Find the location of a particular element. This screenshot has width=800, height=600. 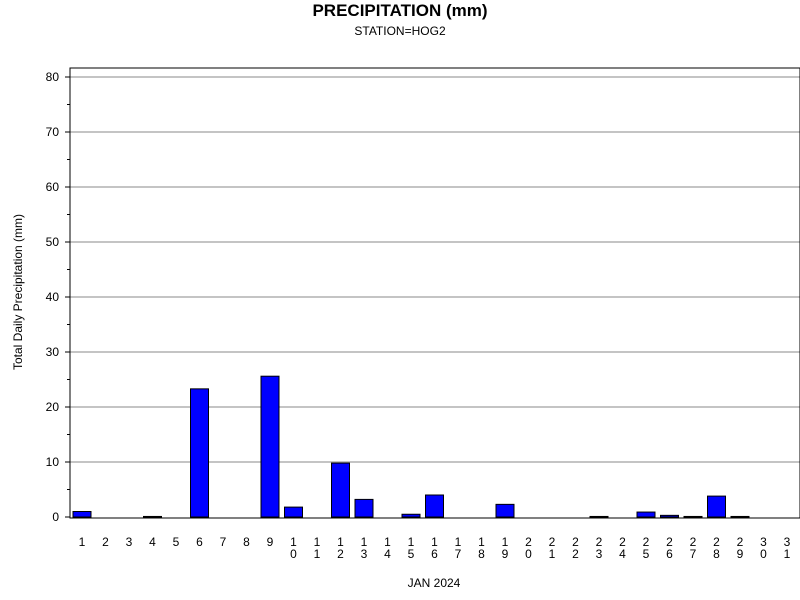

x-tick-label: 4 is located at coordinates (152, 542).